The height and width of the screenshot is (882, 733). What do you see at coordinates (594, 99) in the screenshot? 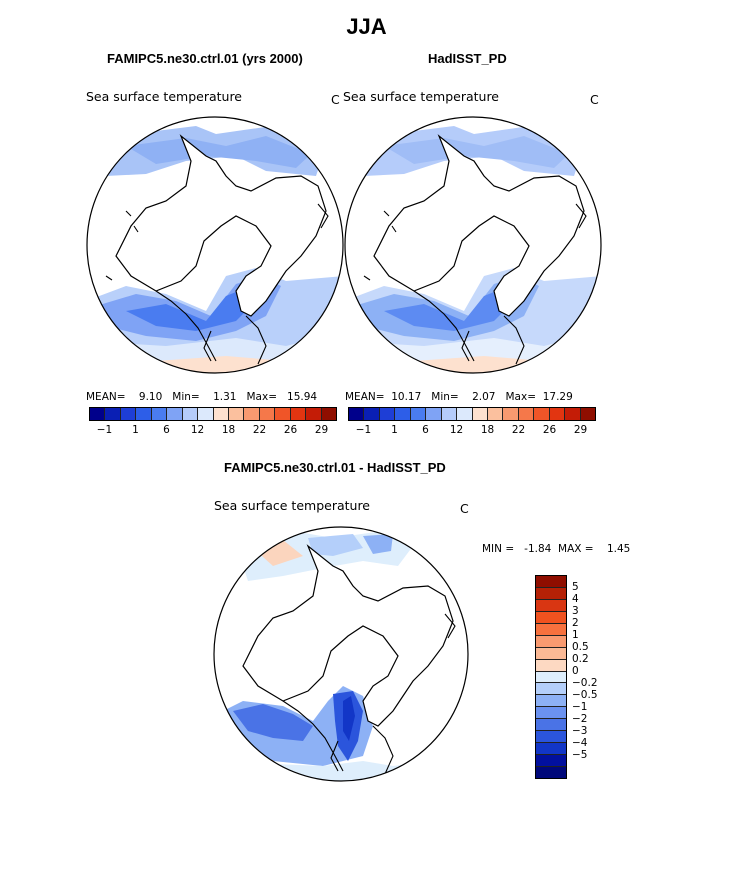
I see `panel2-unit-label: C` at bounding box center [594, 99].